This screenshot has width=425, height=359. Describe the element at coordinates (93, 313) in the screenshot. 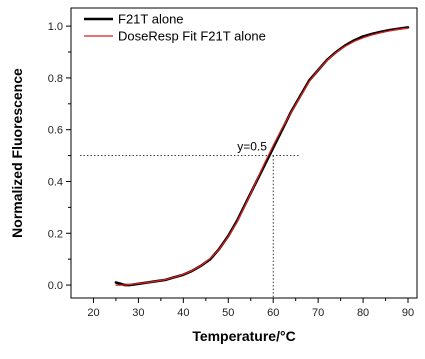

I see `x-tick-label: 20` at that location.